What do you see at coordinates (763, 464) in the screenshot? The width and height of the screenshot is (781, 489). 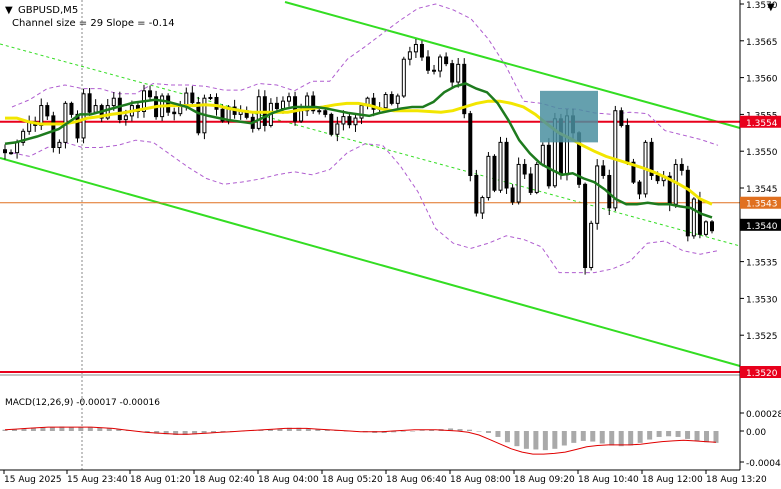 I see `macd-tick-label: -0.00047` at bounding box center [763, 464].